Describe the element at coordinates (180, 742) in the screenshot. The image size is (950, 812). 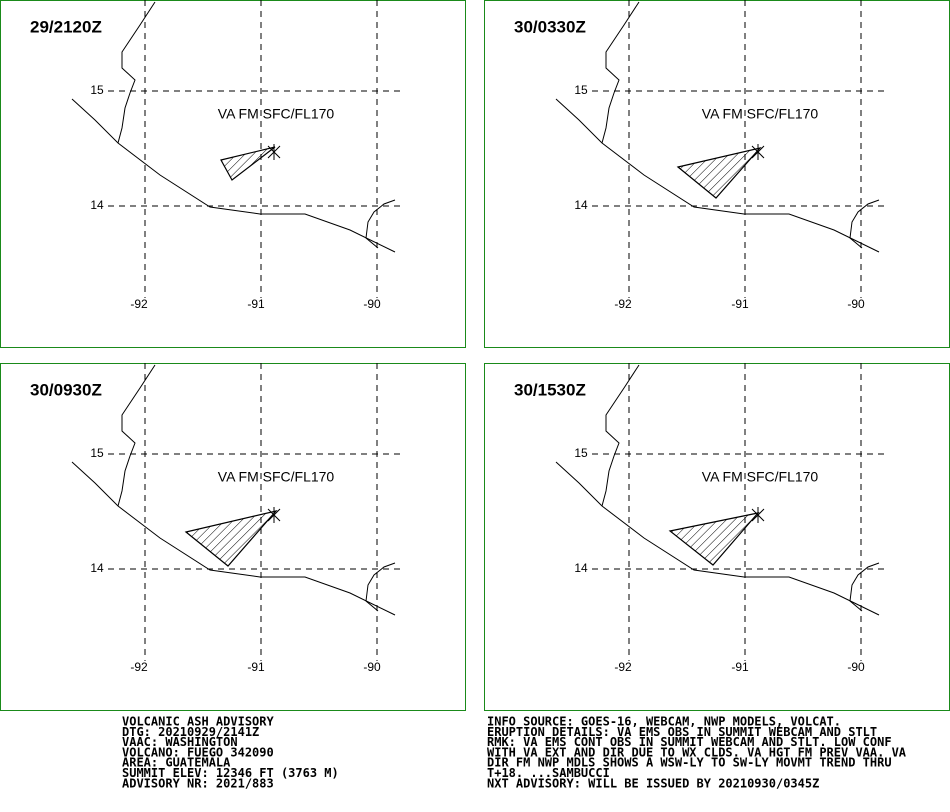
I see `advisory-line: VAAC: WASHINGTON` at that location.